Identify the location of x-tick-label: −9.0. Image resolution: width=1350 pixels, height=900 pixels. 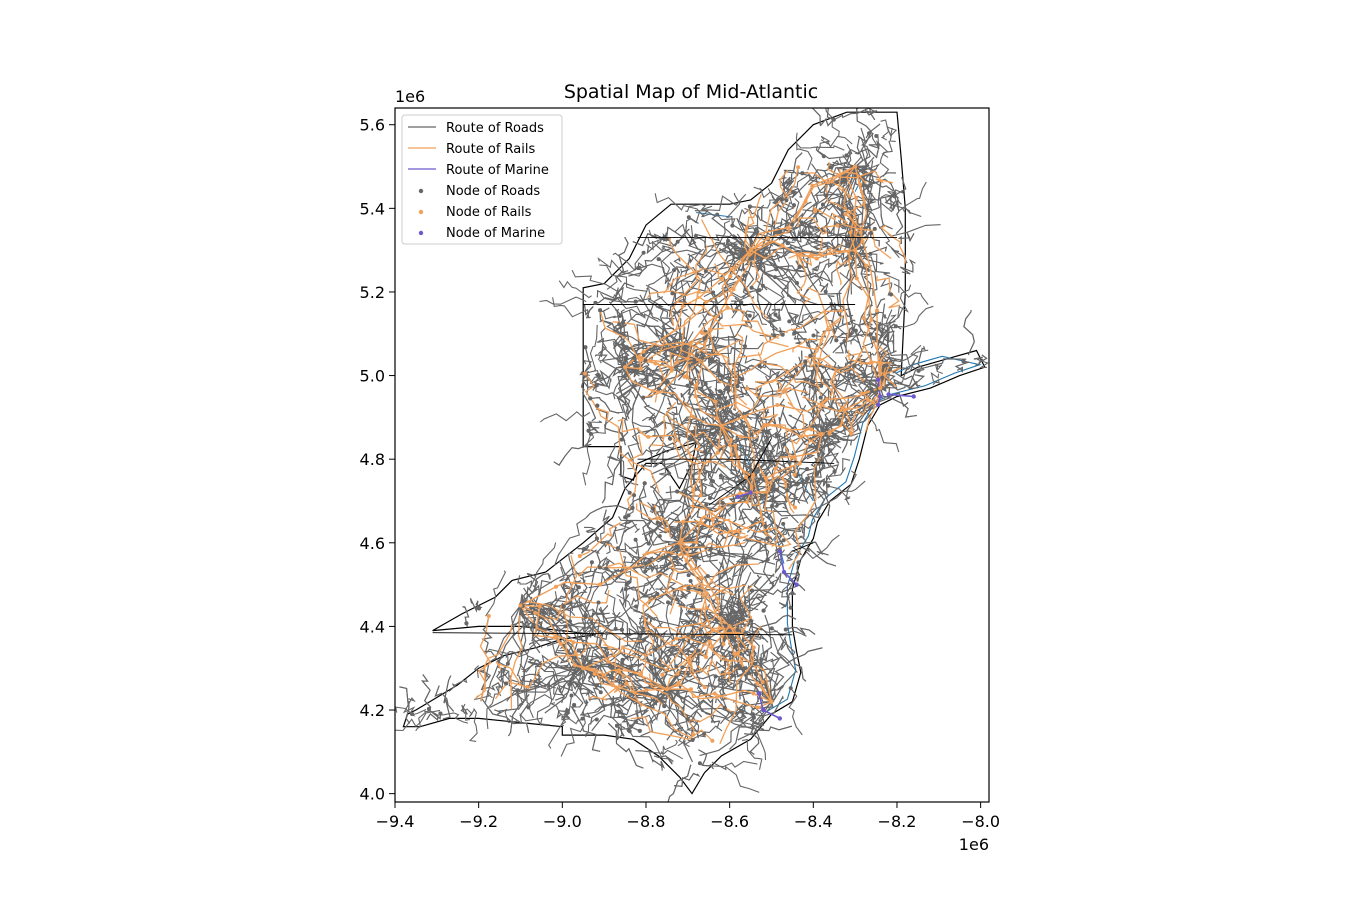
(562, 821).